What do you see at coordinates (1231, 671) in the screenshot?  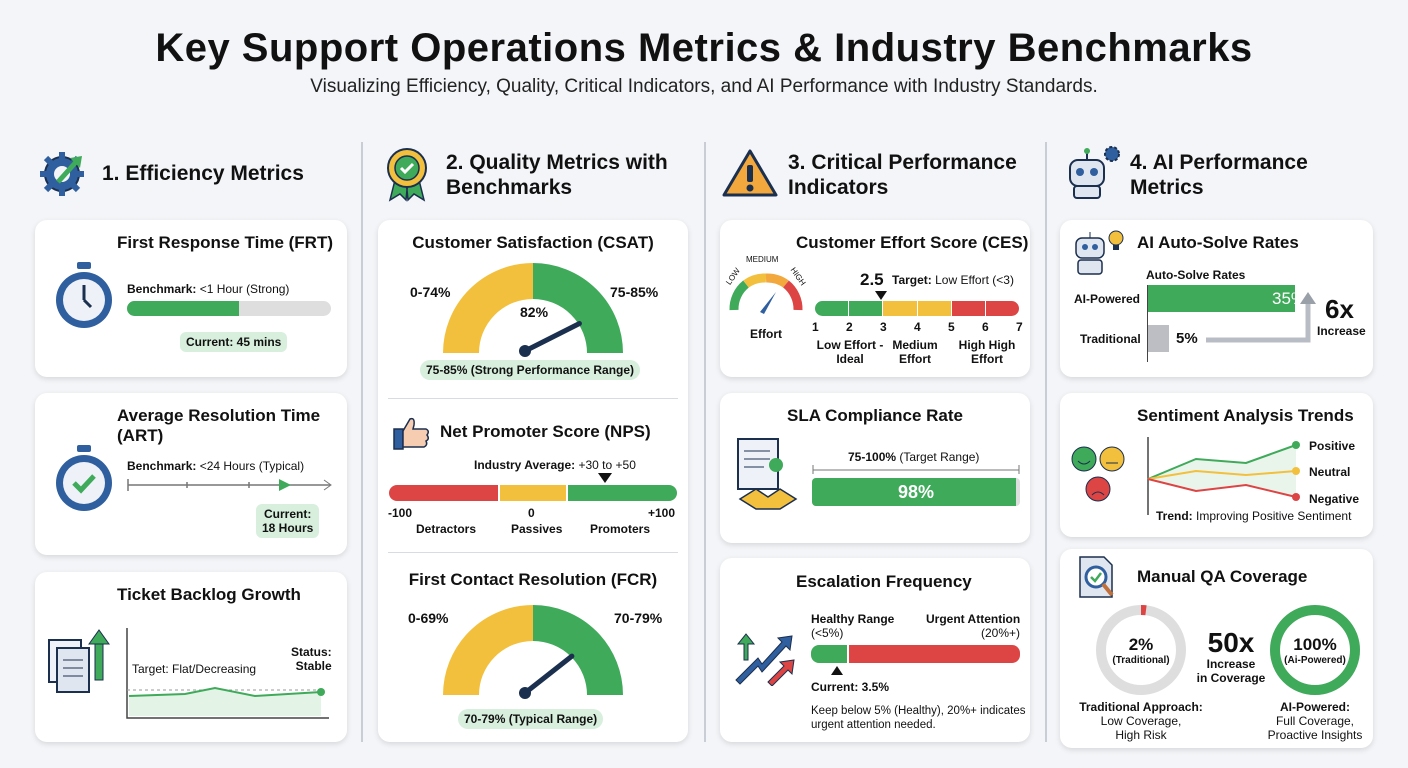 I see `qa-multiplier-label: Increase in Coverage` at bounding box center [1231, 671].